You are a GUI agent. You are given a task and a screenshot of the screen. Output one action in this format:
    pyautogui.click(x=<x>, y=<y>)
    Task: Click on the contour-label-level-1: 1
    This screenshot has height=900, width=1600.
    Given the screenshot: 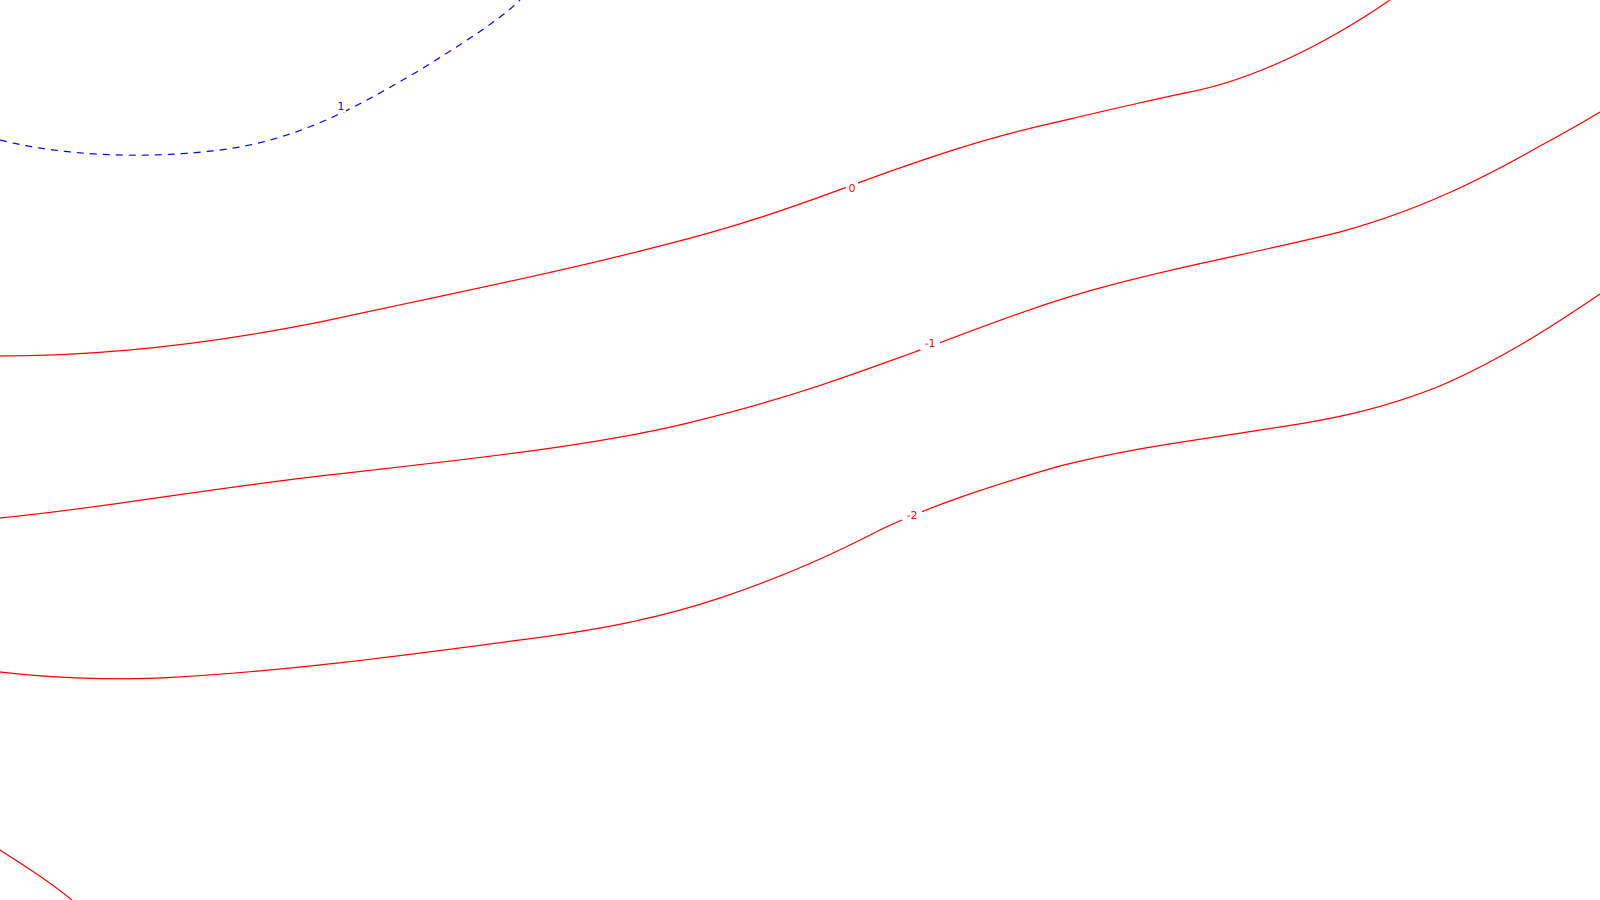 What is the action you would take?
    pyautogui.click(x=341, y=106)
    